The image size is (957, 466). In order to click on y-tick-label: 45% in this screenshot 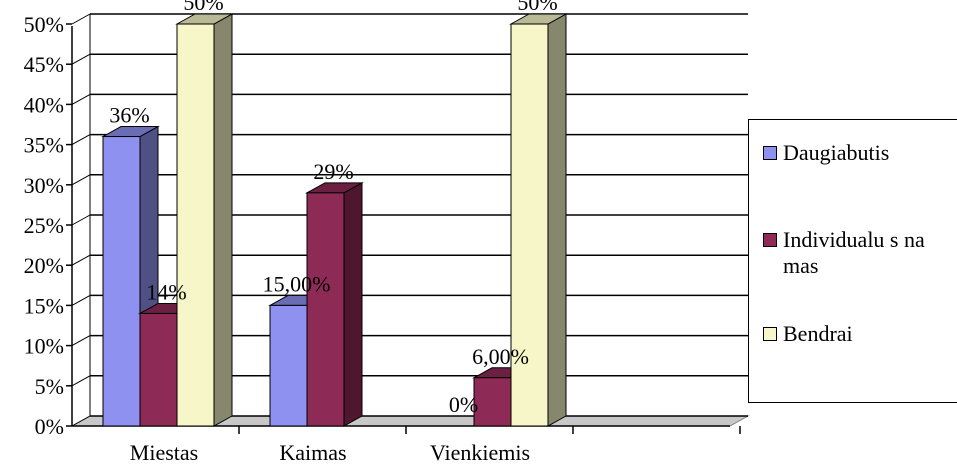, I will do `click(44, 64)`.